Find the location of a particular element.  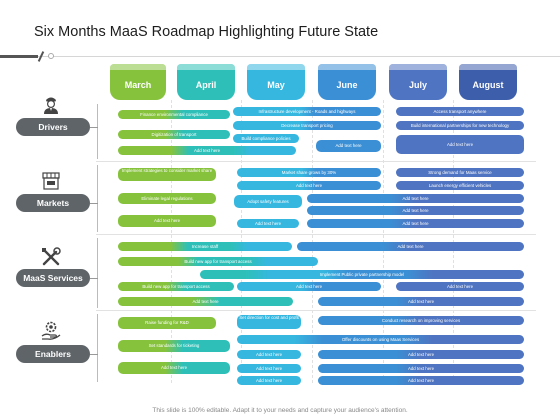

gear-hand-icon is located at coordinates (51, 330).